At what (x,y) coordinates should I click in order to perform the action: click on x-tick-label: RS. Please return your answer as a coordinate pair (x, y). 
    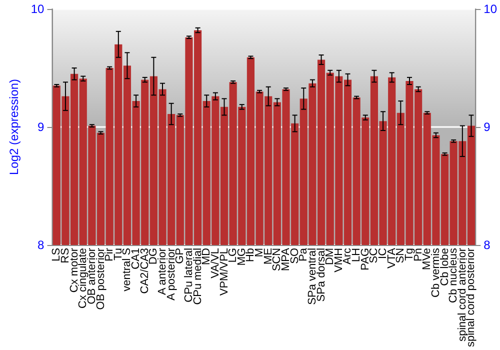
    Looking at the image, I should click on (65, 256).